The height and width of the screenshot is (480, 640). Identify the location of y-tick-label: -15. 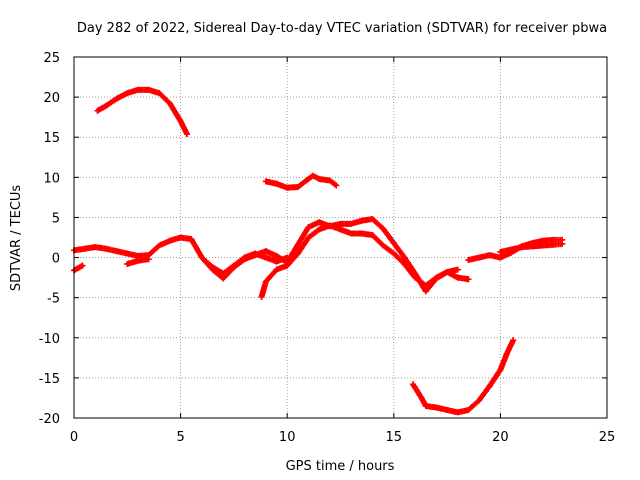
(49, 379).